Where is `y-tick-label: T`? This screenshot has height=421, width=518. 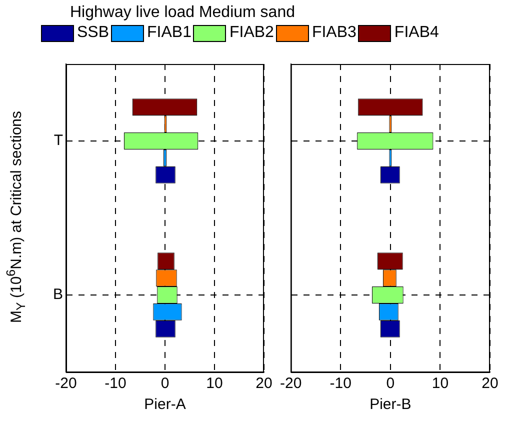 y-tick-label: T is located at coordinates (58, 141).